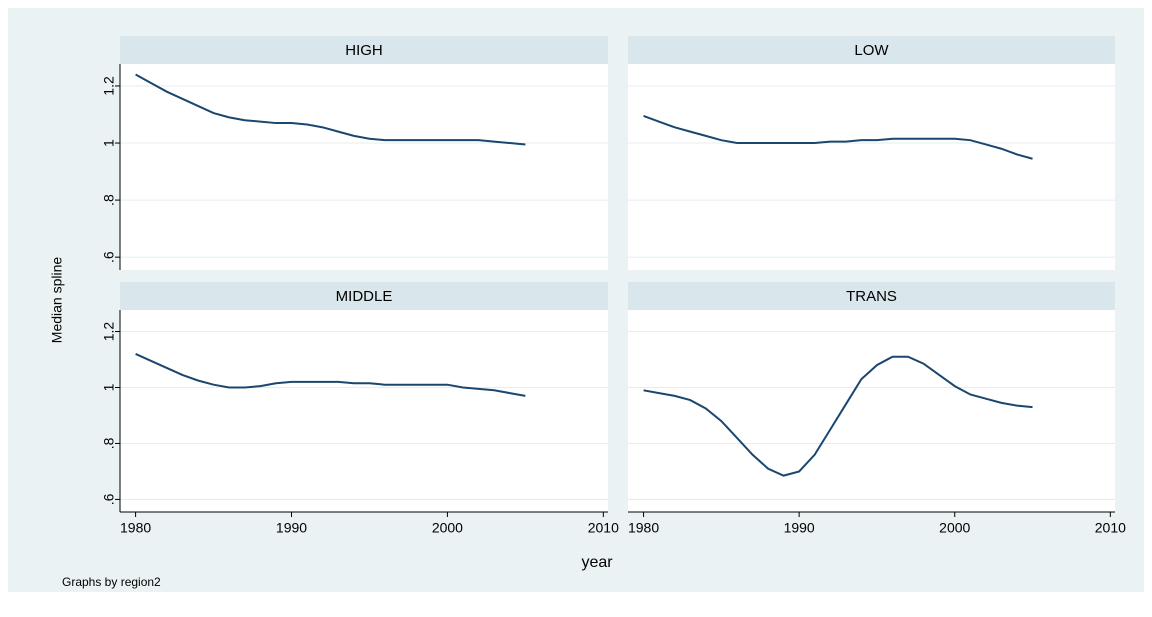 The width and height of the screenshot is (1152, 617). I want to click on panel-title: MIDDLE, so click(364, 296).